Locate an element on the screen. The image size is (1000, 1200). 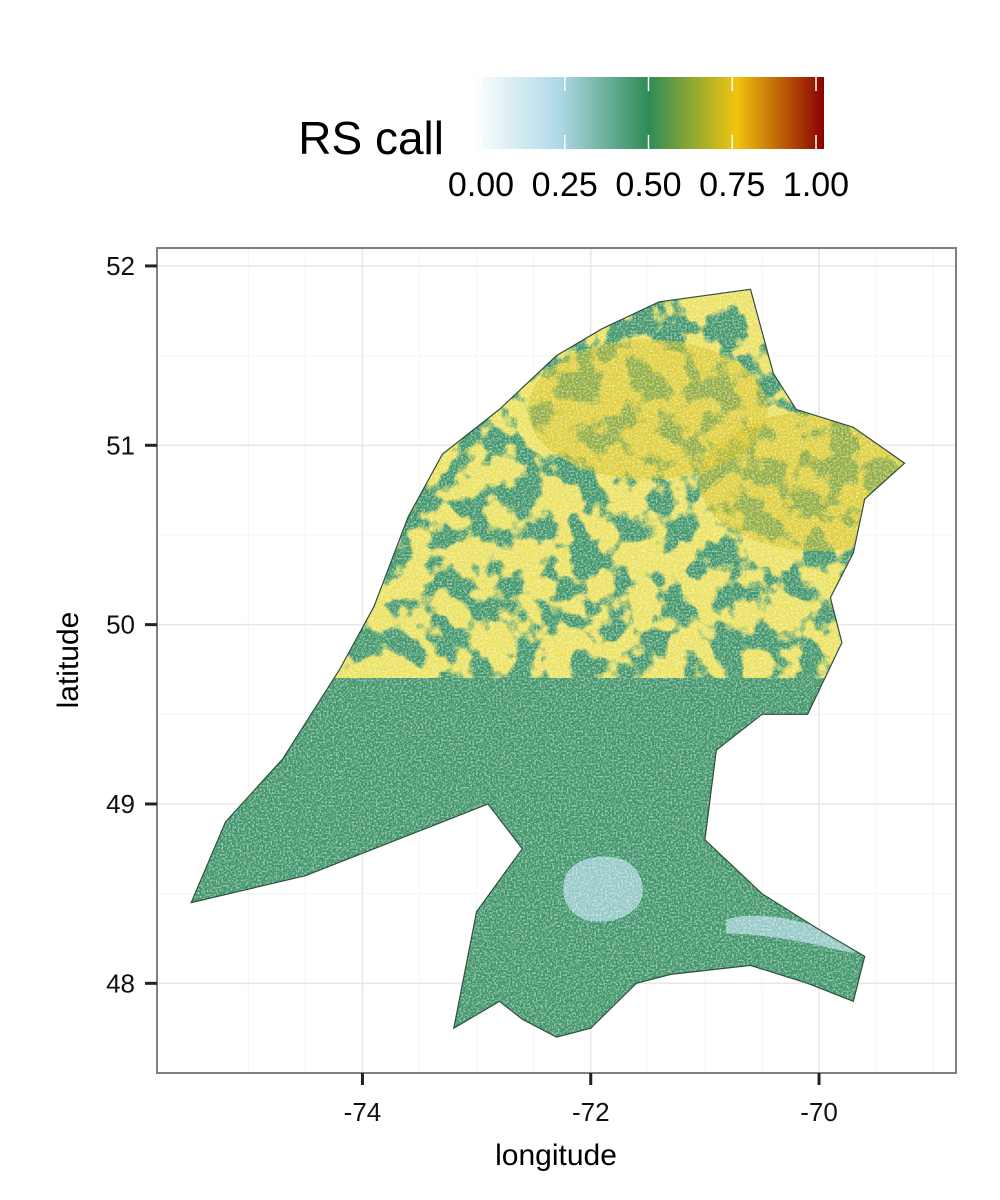
y-axis-title: latitude is located at coordinates (68, 660).